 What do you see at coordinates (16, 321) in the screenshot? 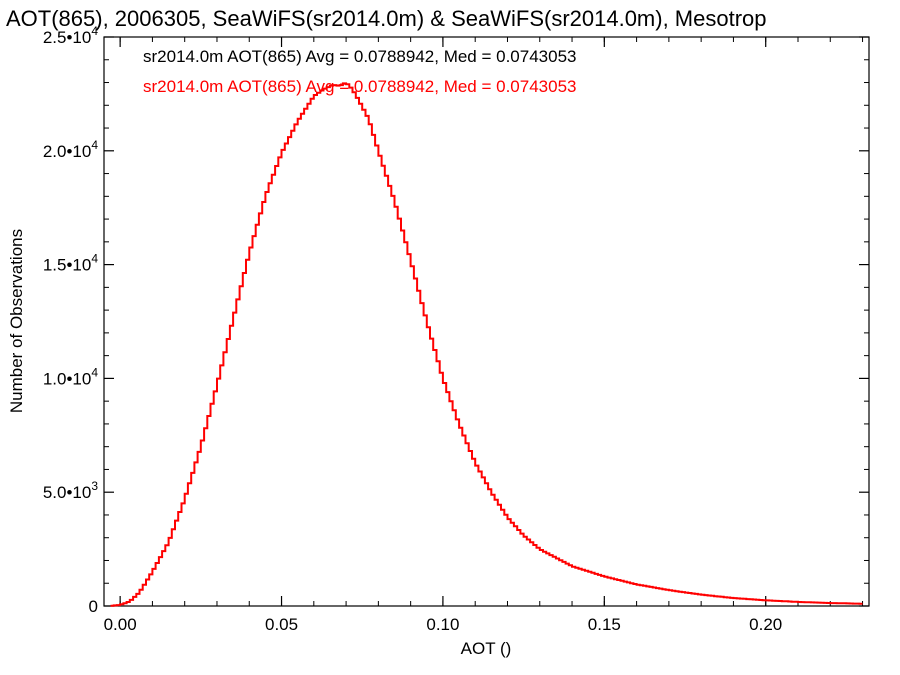
I see `y-axis-label: Number of Observations` at bounding box center [16, 321].